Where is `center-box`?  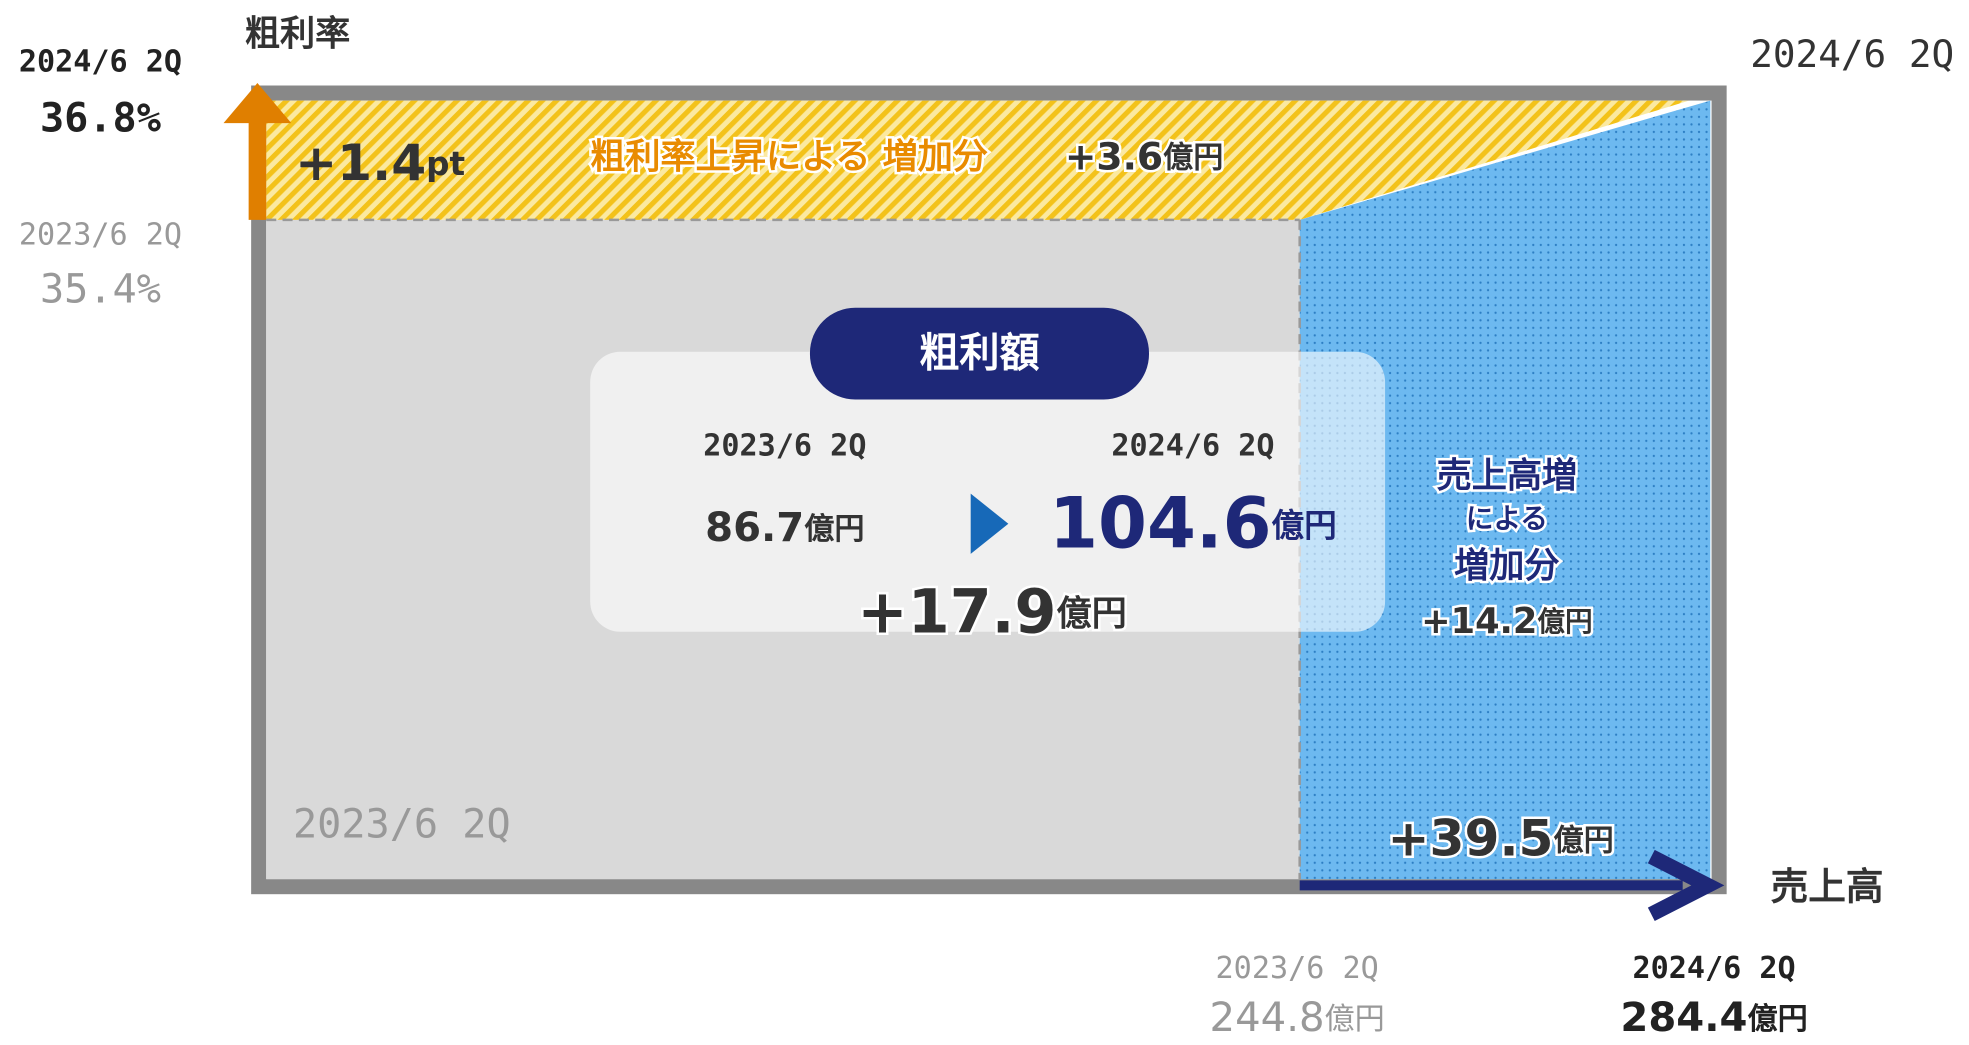
center-box is located at coordinates (988, 491).